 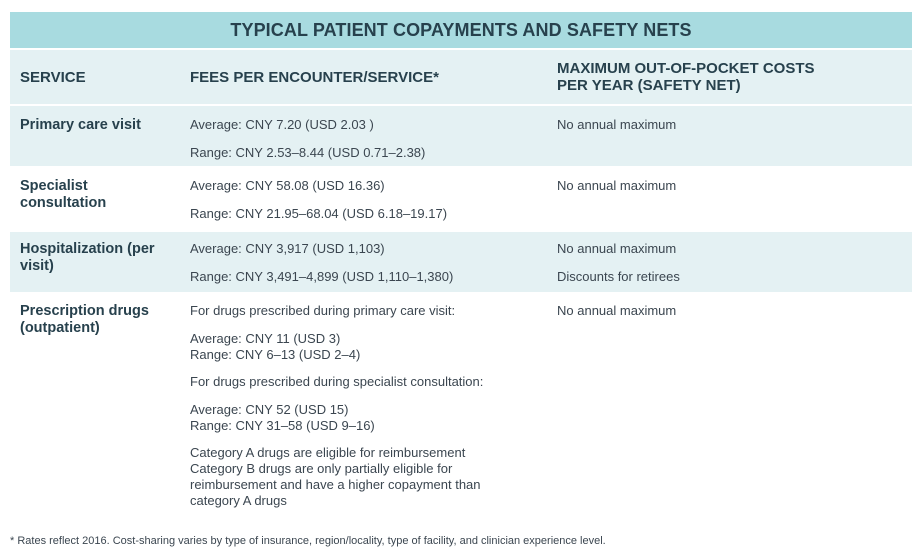 What do you see at coordinates (87, 258) in the screenshot?
I see `service-cell: Hospitalization (per visit)` at bounding box center [87, 258].